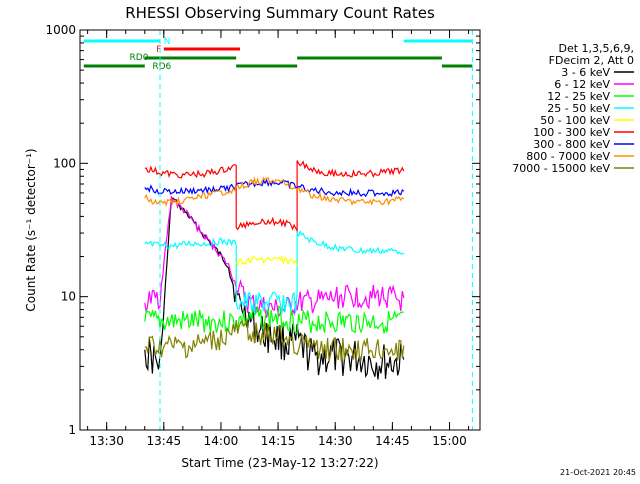 Image resolution: width=640 pixels, height=484 pixels. I want to click on series-line-800-7000-kev, so click(274, 191).